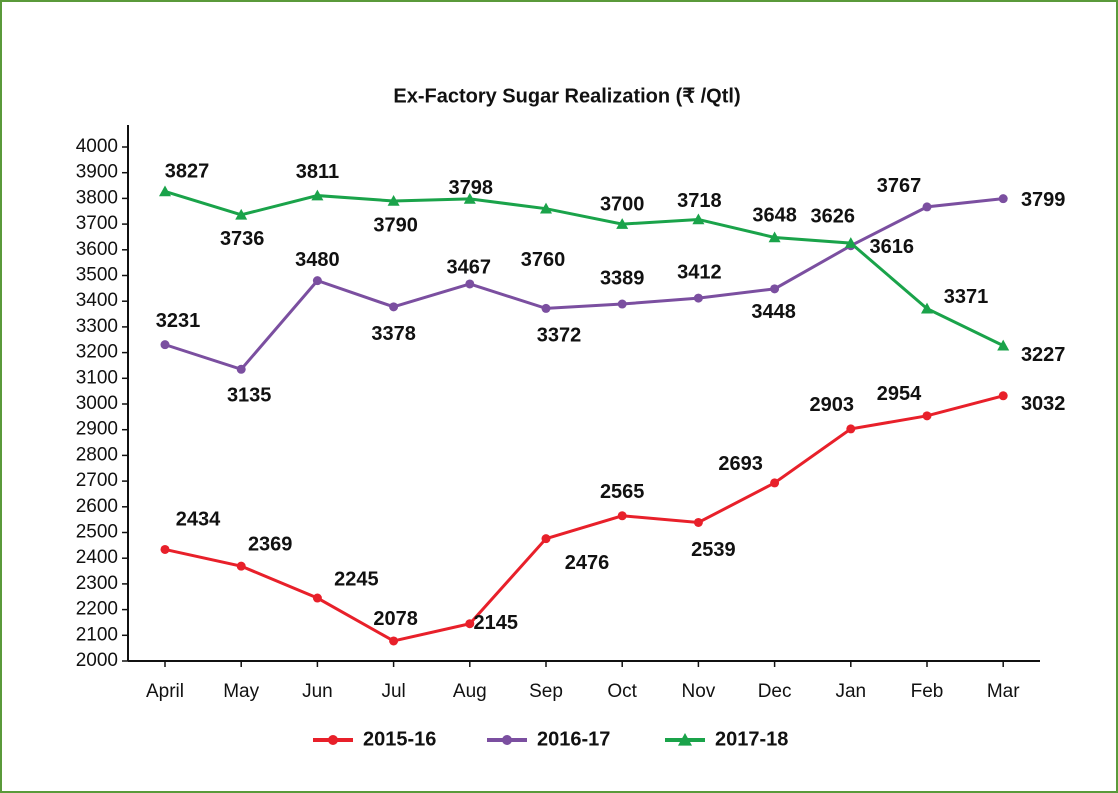 Image resolution: width=1118 pixels, height=793 pixels. What do you see at coordinates (97, 532) in the screenshot?
I see `y-tick-label: 2500` at bounding box center [97, 532].